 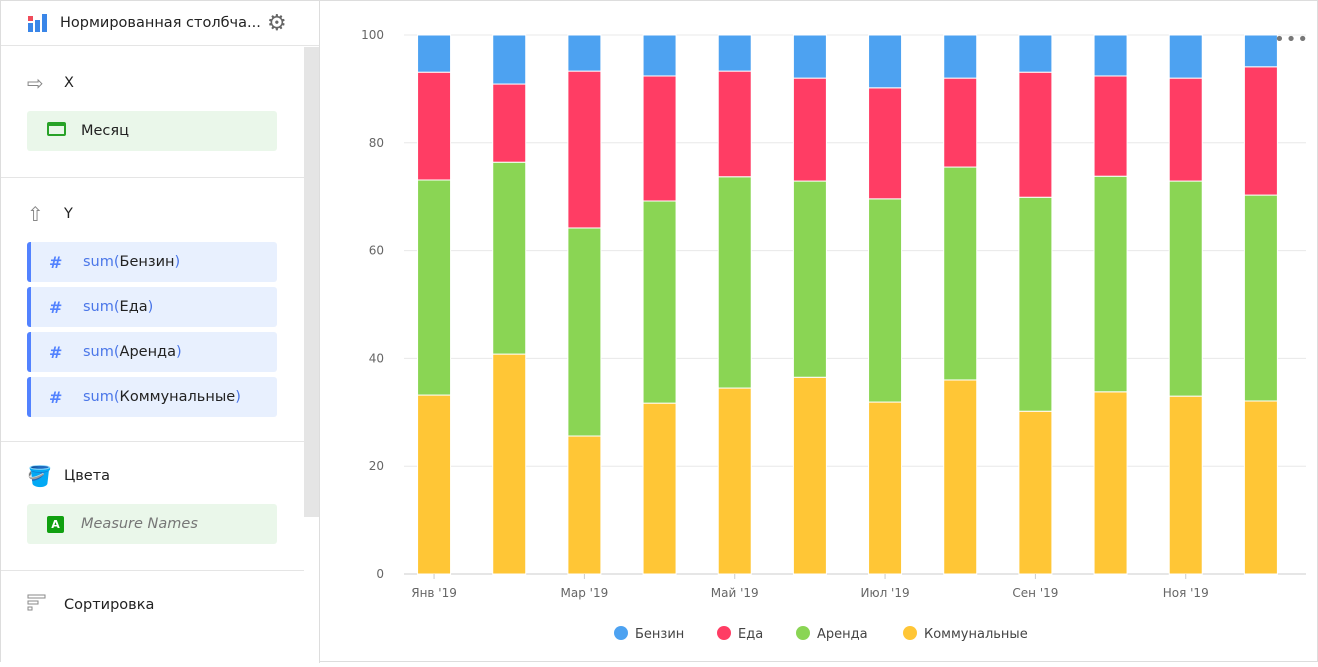 I want to click on section-title: X, so click(x=69, y=83).